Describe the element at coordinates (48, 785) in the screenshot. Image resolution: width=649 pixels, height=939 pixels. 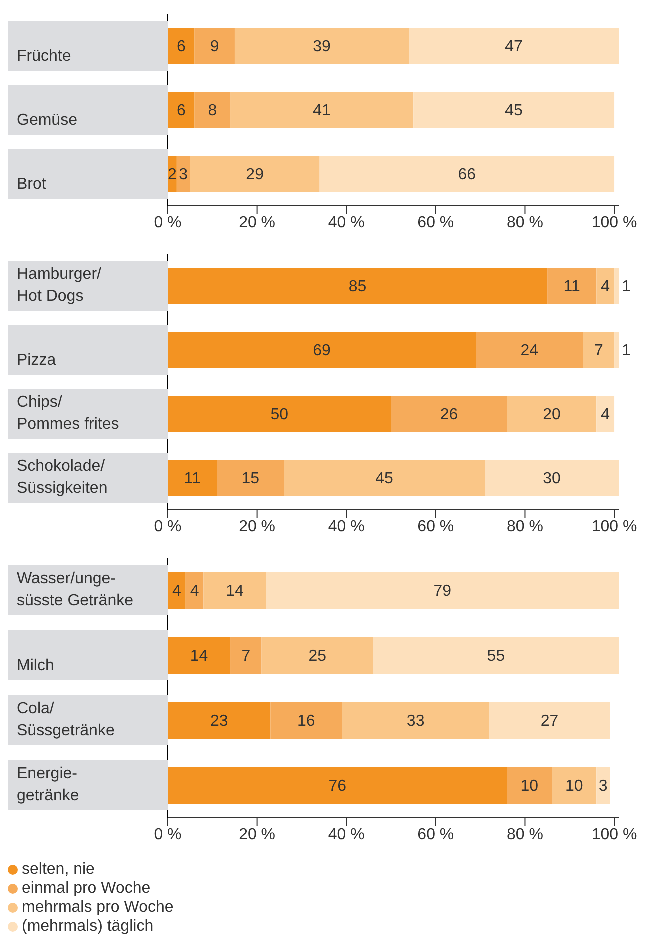
I see `y-tick-label: Energie- getränke` at that location.